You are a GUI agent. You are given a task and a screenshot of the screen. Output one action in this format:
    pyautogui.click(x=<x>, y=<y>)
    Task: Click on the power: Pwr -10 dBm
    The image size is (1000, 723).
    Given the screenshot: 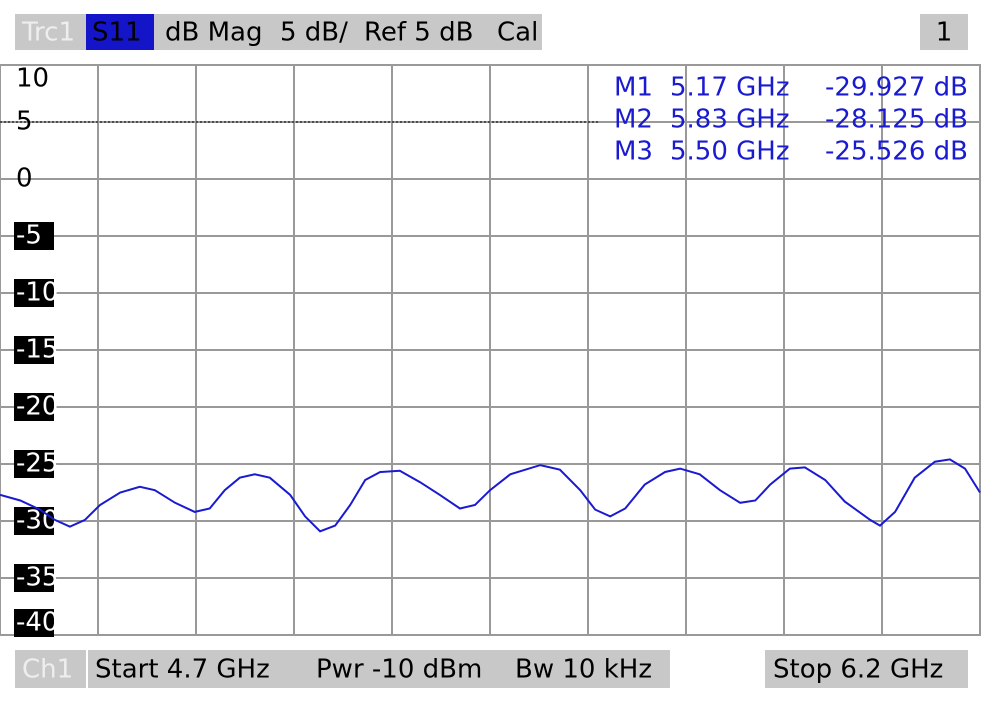 What is the action you would take?
    pyautogui.click(x=399, y=670)
    